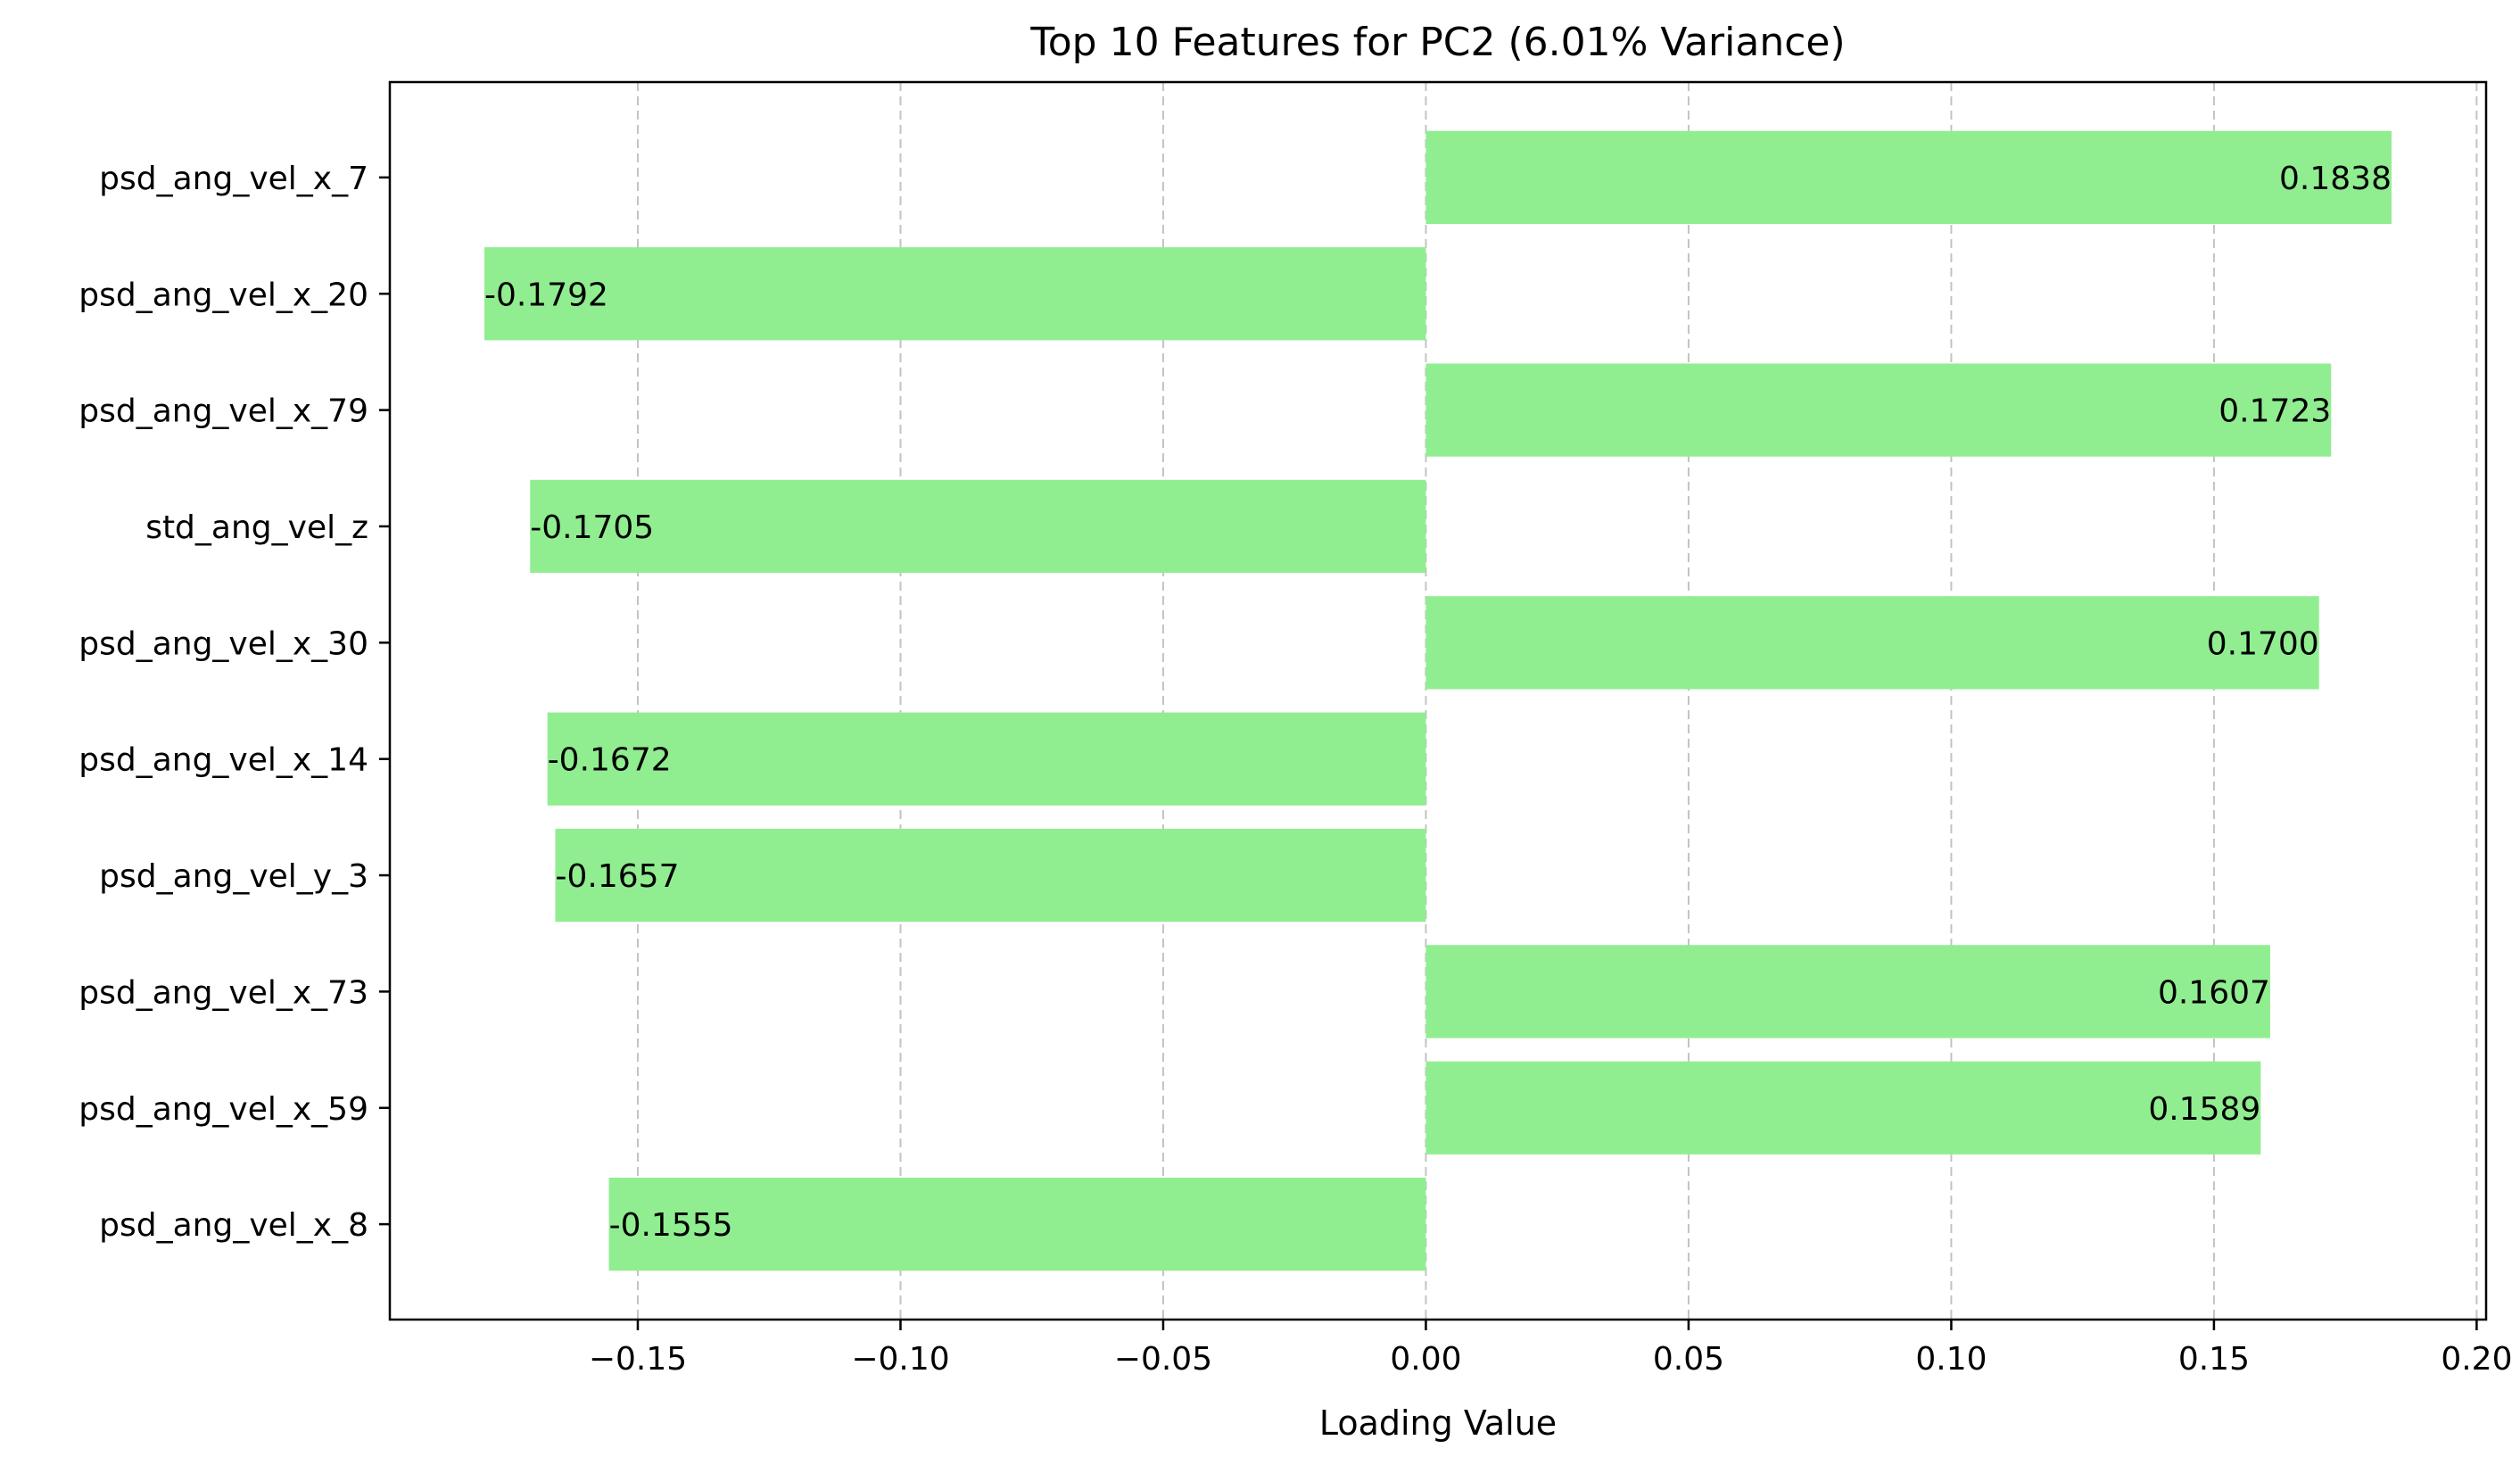 The height and width of the screenshot is (1465, 2520). Describe the element at coordinates (592, 527) in the screenshot. I see `bar-value-label: -0.1705` at that location.